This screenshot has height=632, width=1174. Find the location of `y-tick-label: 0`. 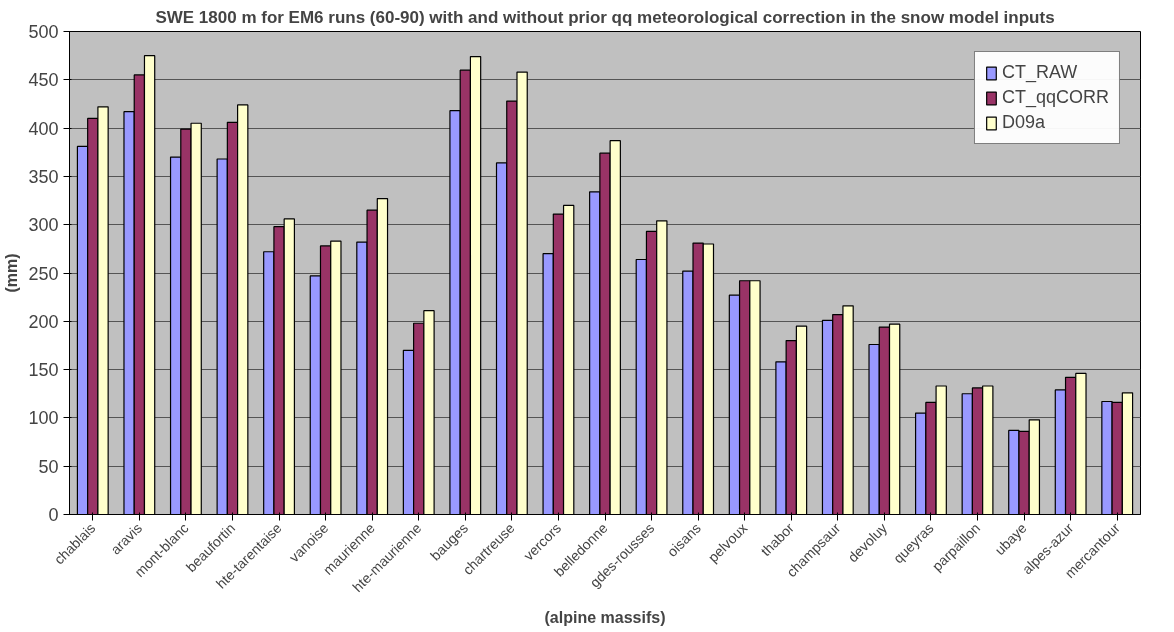

y-tick-label: 0 is located at coordinates (53, 515).